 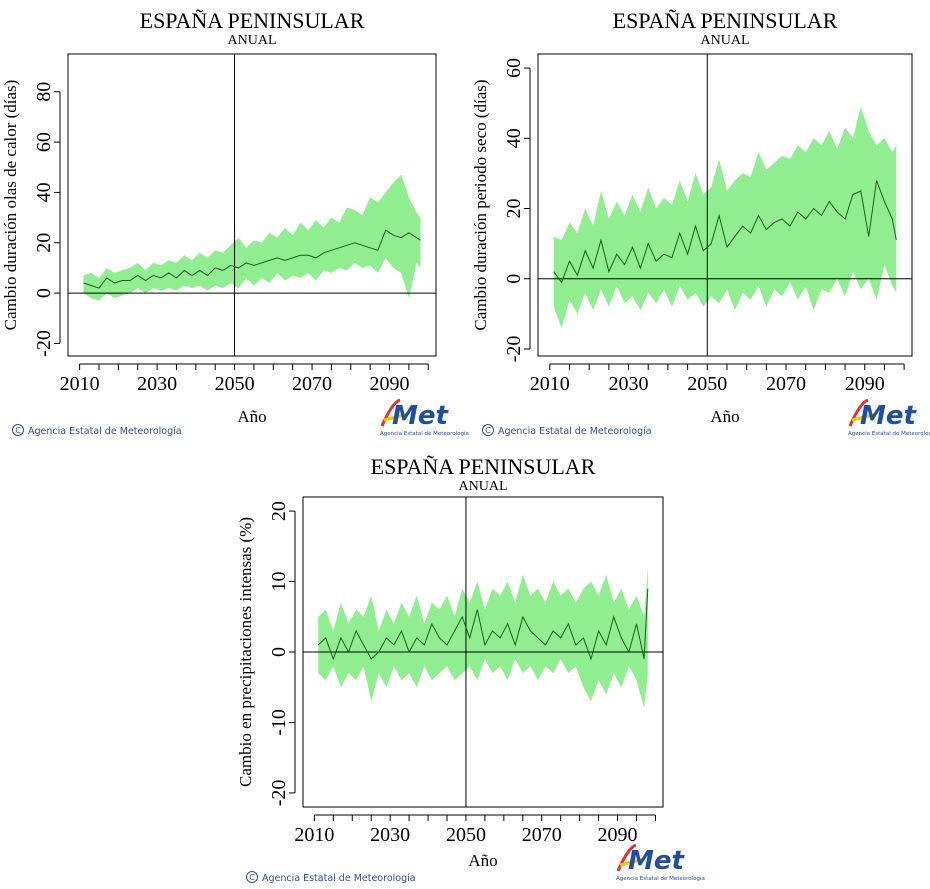 I want to click on y-axis-label: Cambio duración olas de calor (días), so click(x=10, y=205).